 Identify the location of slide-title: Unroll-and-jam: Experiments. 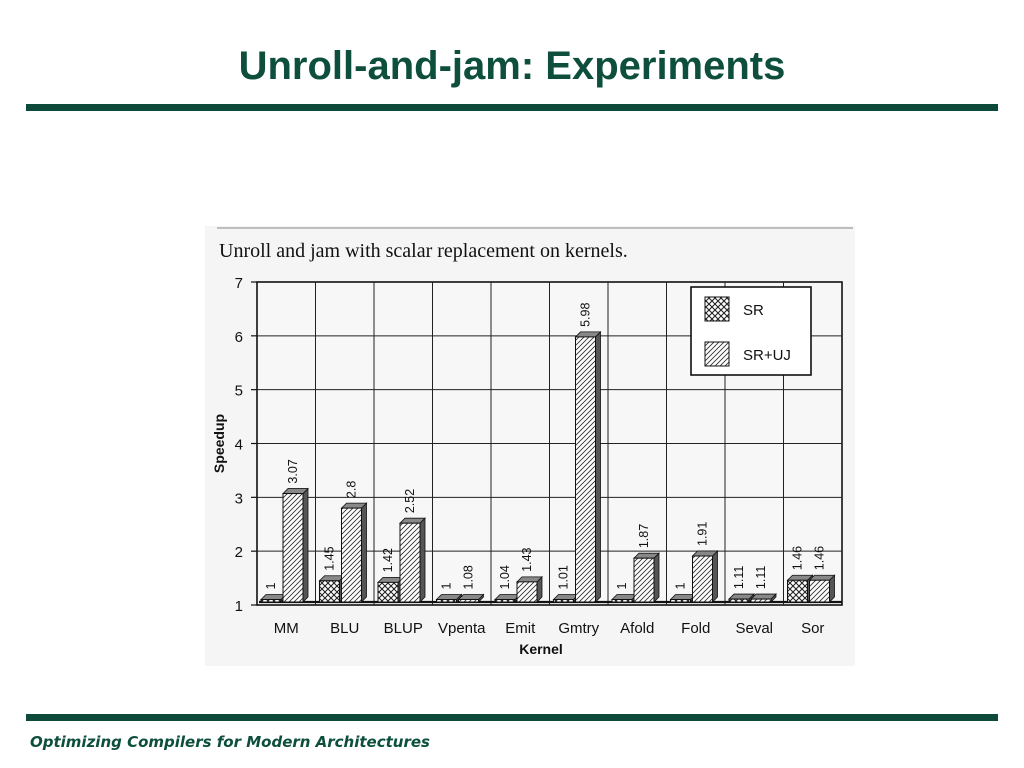
(512, 66).